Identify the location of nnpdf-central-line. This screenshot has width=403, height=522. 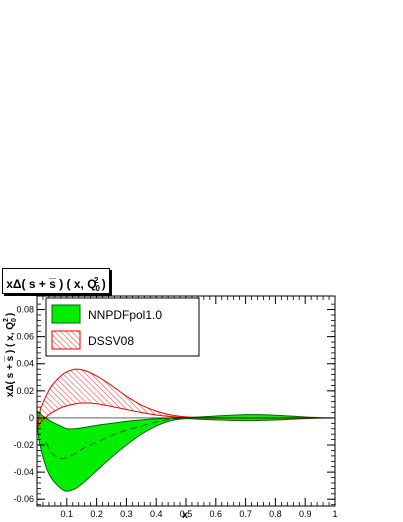
(116, 438).